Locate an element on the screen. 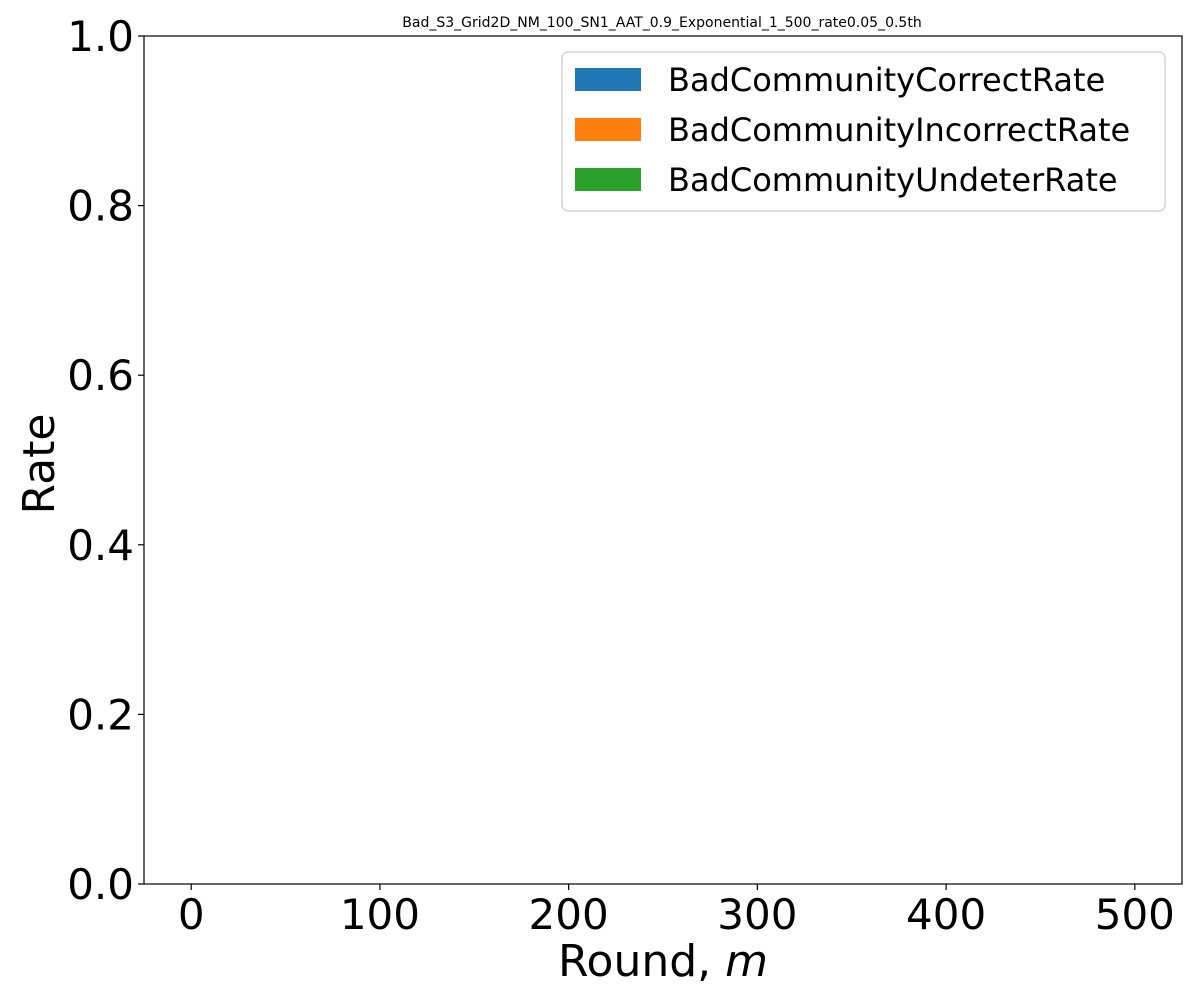 This screenshot has height=1000, width=1200. y-tick-label: 0.6 is located at coordinates (100, 375).